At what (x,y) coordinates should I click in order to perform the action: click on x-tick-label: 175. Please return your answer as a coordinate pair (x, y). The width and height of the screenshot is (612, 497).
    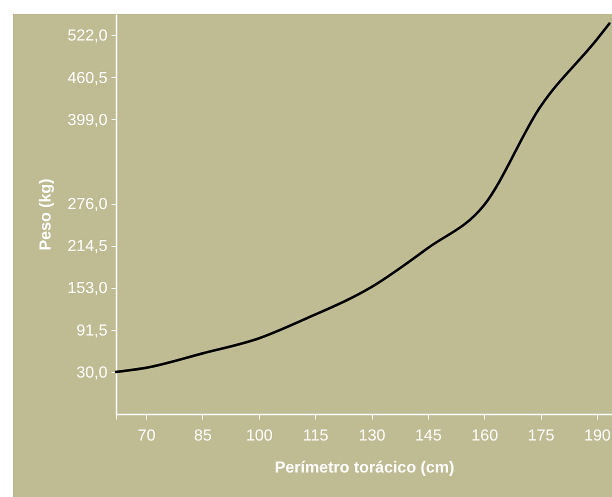
    Looking at the image, I should click on (541, 436).